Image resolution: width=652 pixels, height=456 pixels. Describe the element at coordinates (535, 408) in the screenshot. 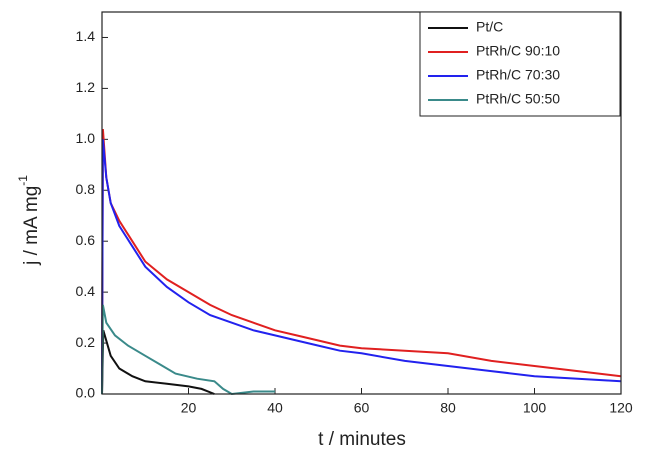

I see `x-tick-label: 100` at that location.